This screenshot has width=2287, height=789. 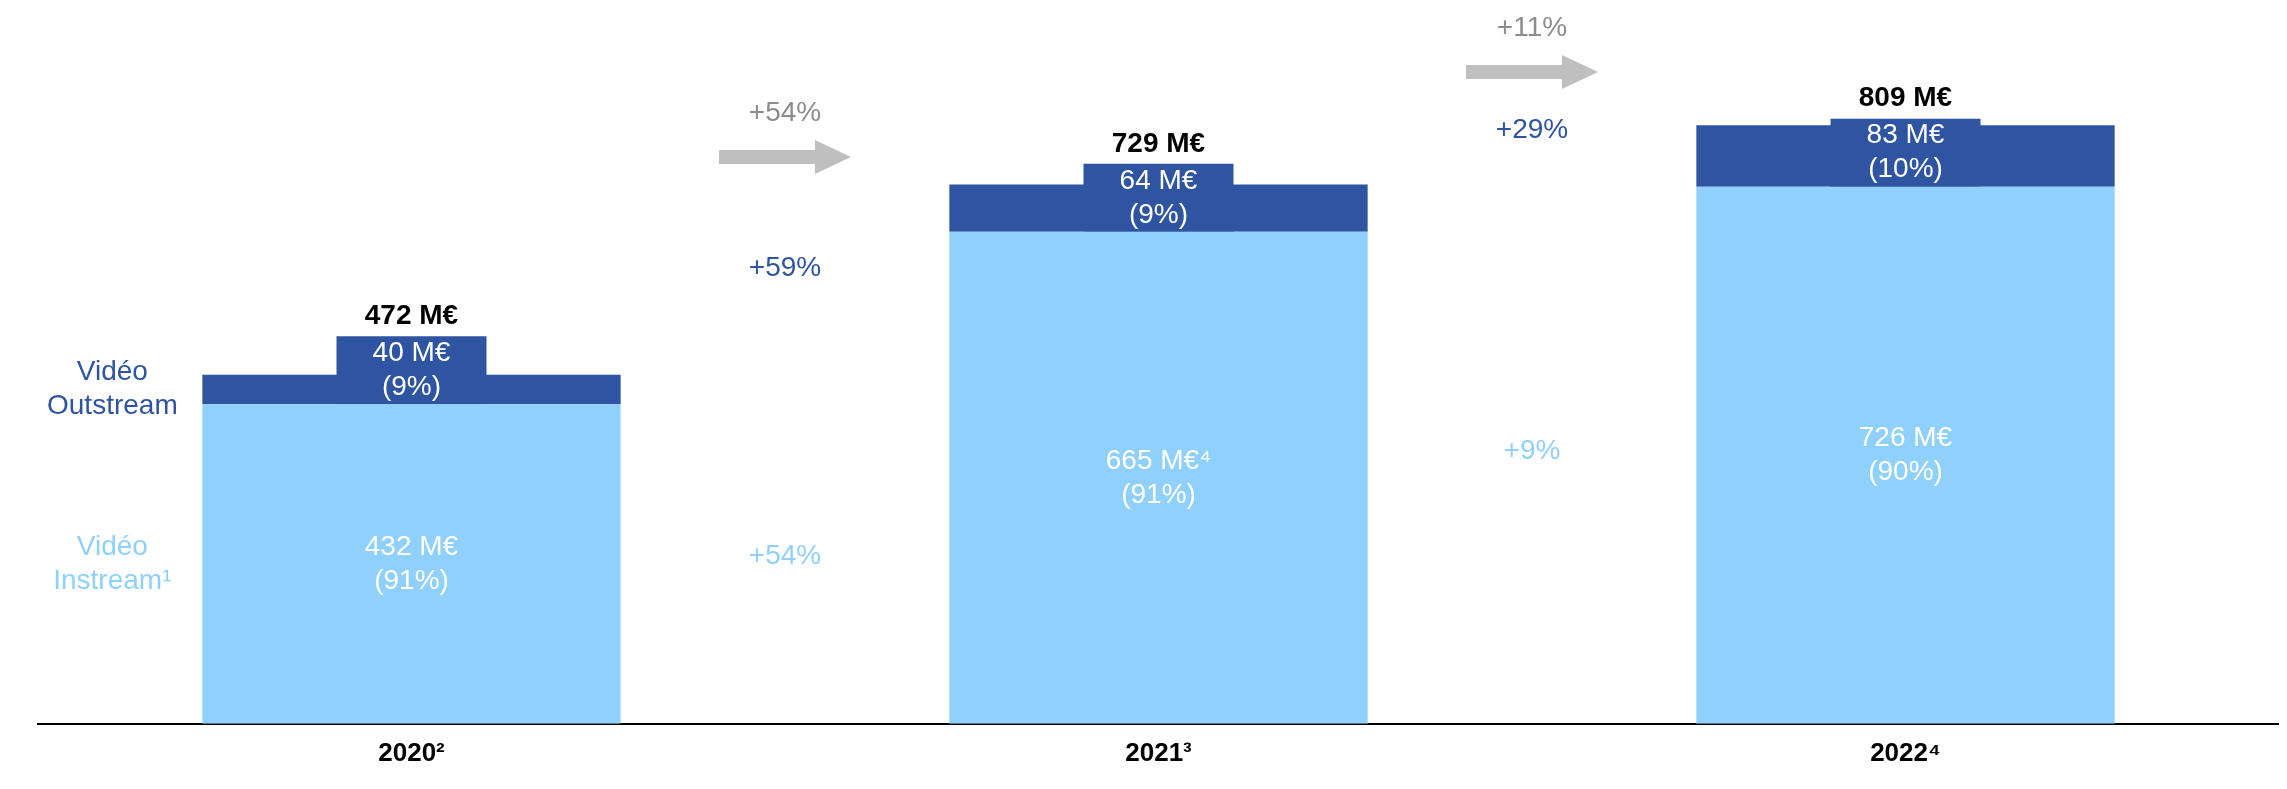 What do you see at coordinates (112, 388) in the screenshot?
I see `series-label: Vidéo Outstream` at bounding box center [112, 388].